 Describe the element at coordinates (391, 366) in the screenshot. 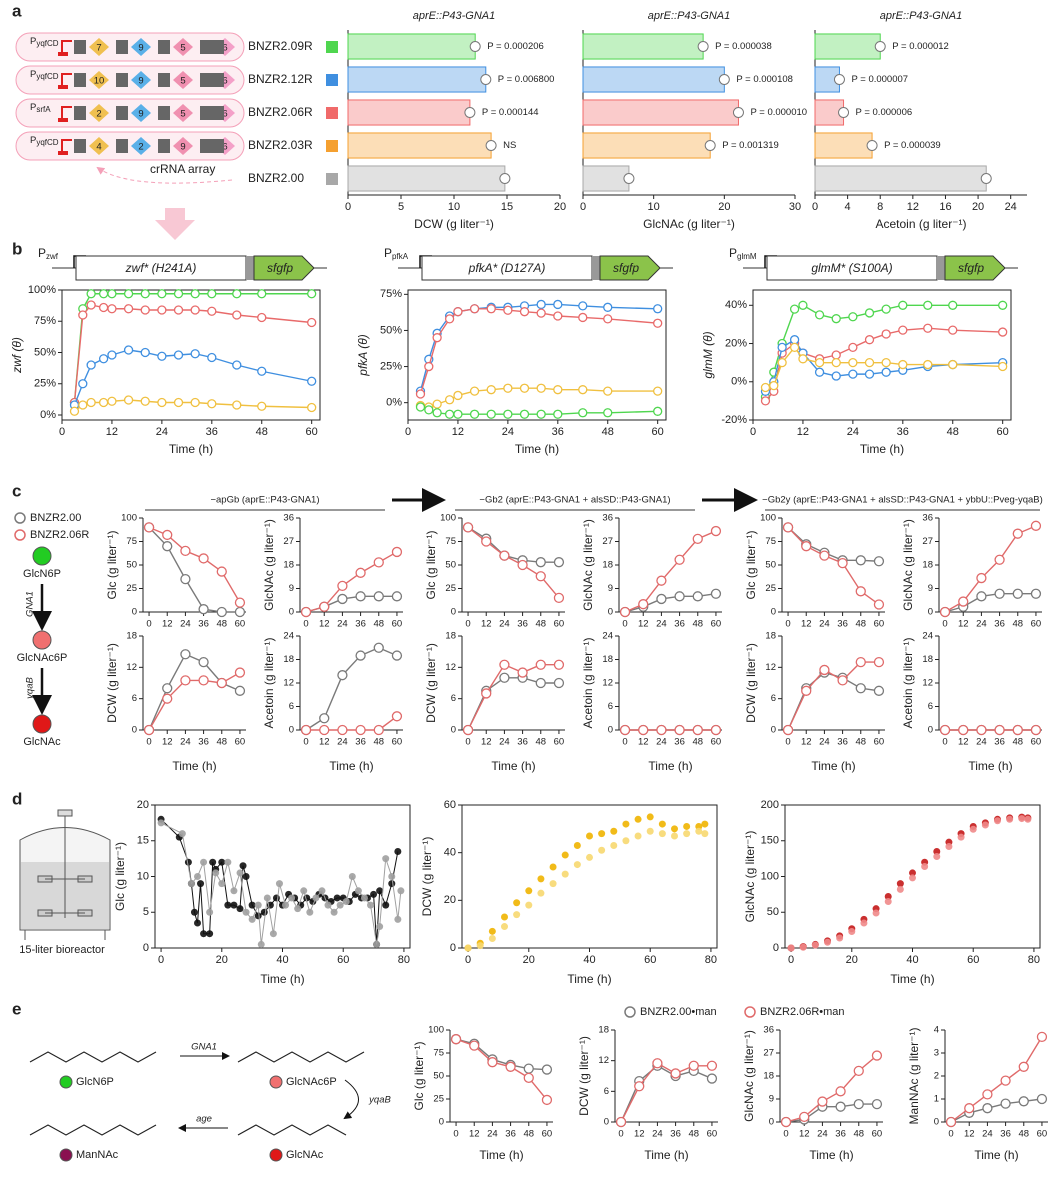

I see `y-tick-label: 25%` at that location.